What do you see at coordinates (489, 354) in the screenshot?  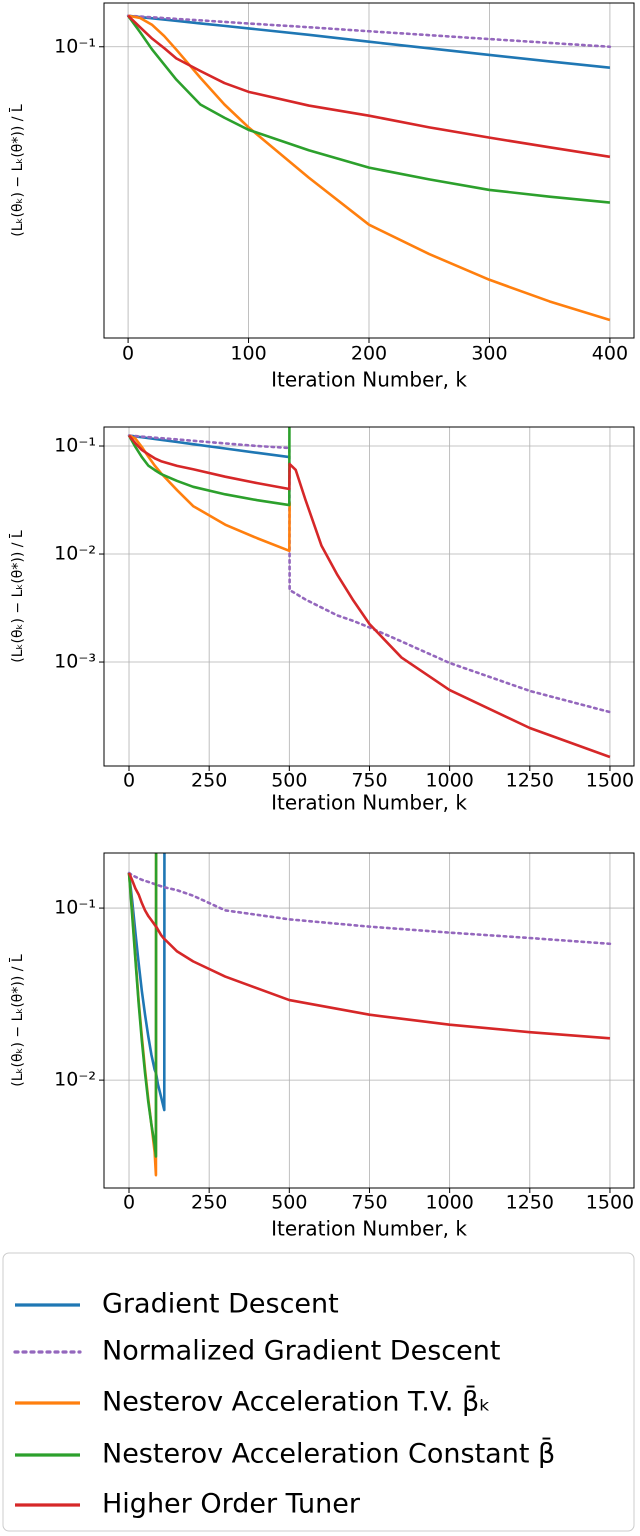 I see `x-tick-label: 300` at bounding box center [489, 354].